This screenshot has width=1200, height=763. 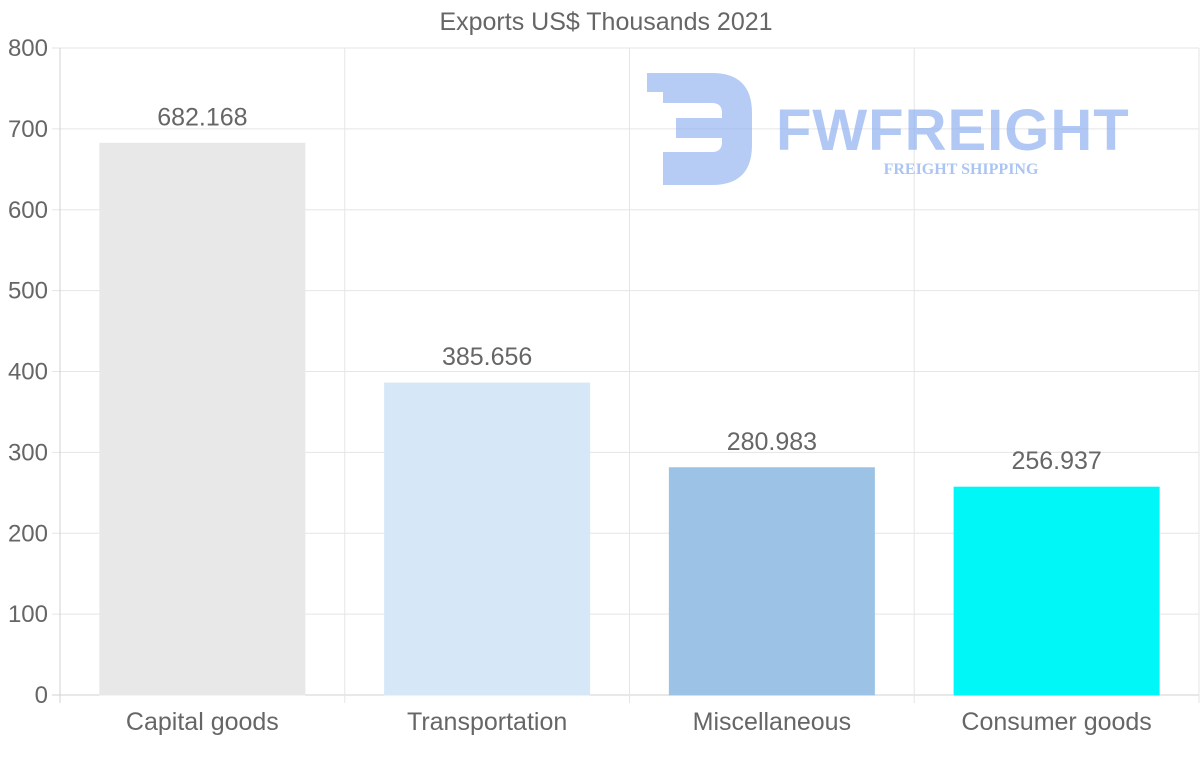 I want to click on bar-miscellaneous, so click(x=771, y=581).